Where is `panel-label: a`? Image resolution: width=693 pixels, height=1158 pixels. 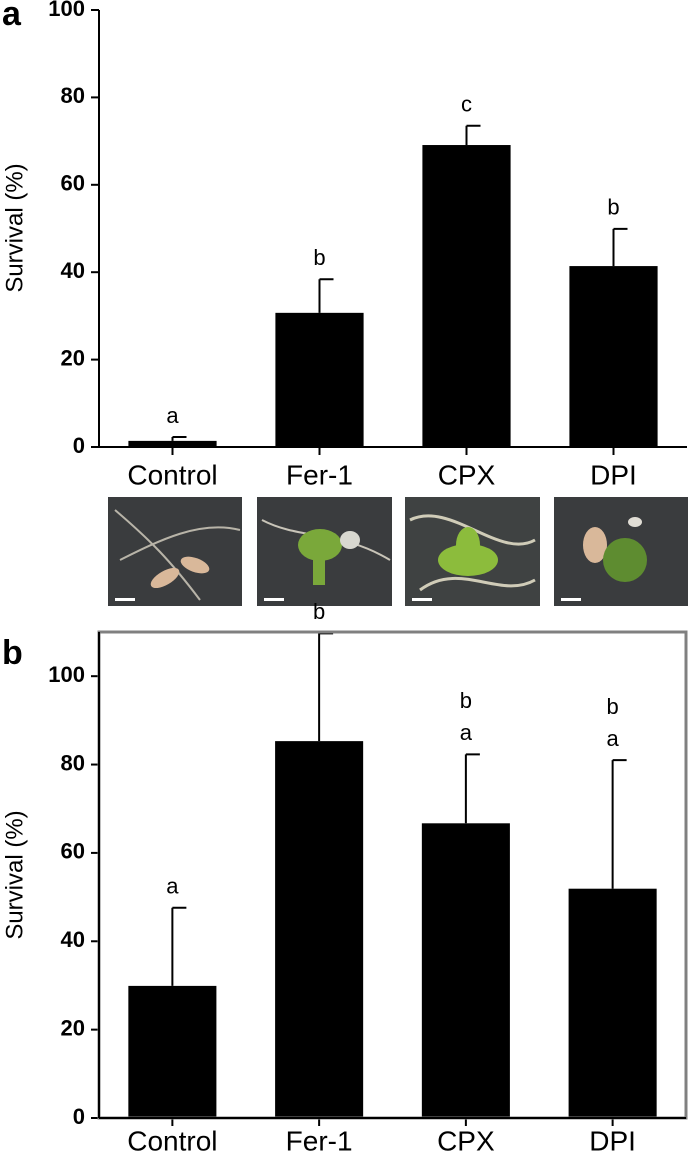 panel-label: a is located at coordinates (12, 16).